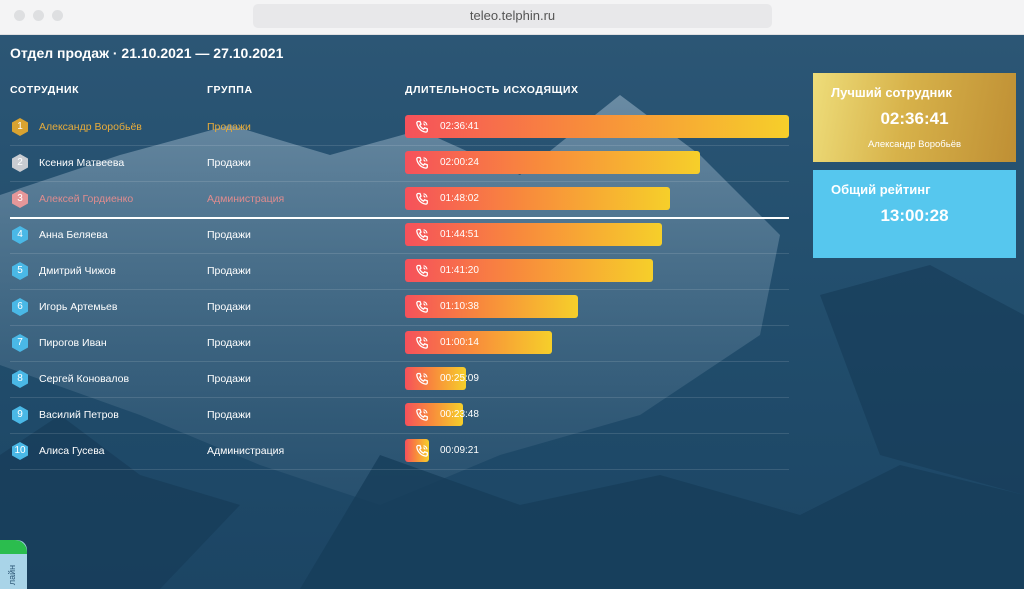  I want to click on duration-value: 02:36:41, so click(459, 126).